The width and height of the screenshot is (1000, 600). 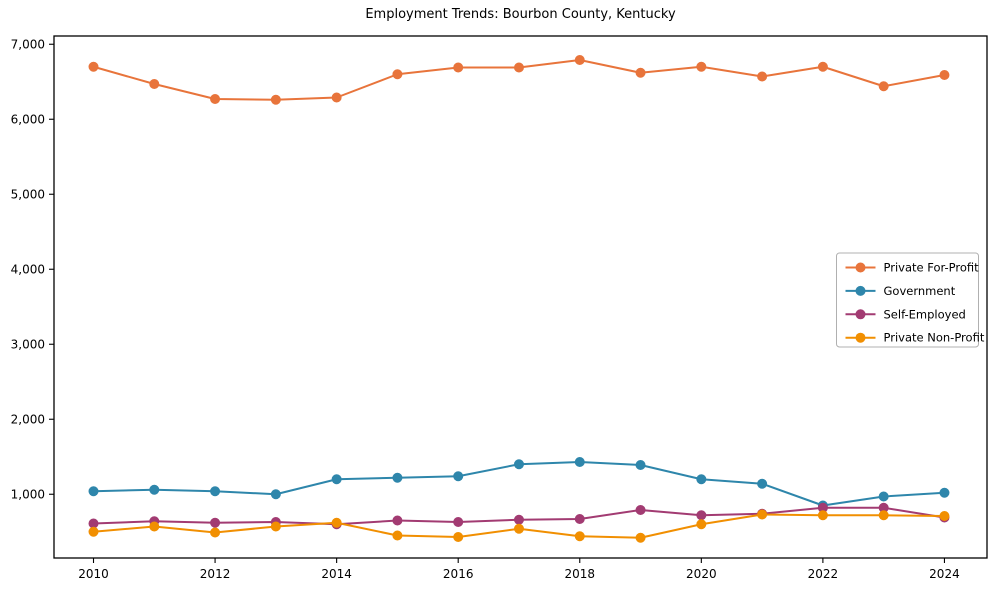 What do you see at coordinates (944, 574) in the screenshot?
I see `x-tick-label: 2024` at bounding box center [944, 574].